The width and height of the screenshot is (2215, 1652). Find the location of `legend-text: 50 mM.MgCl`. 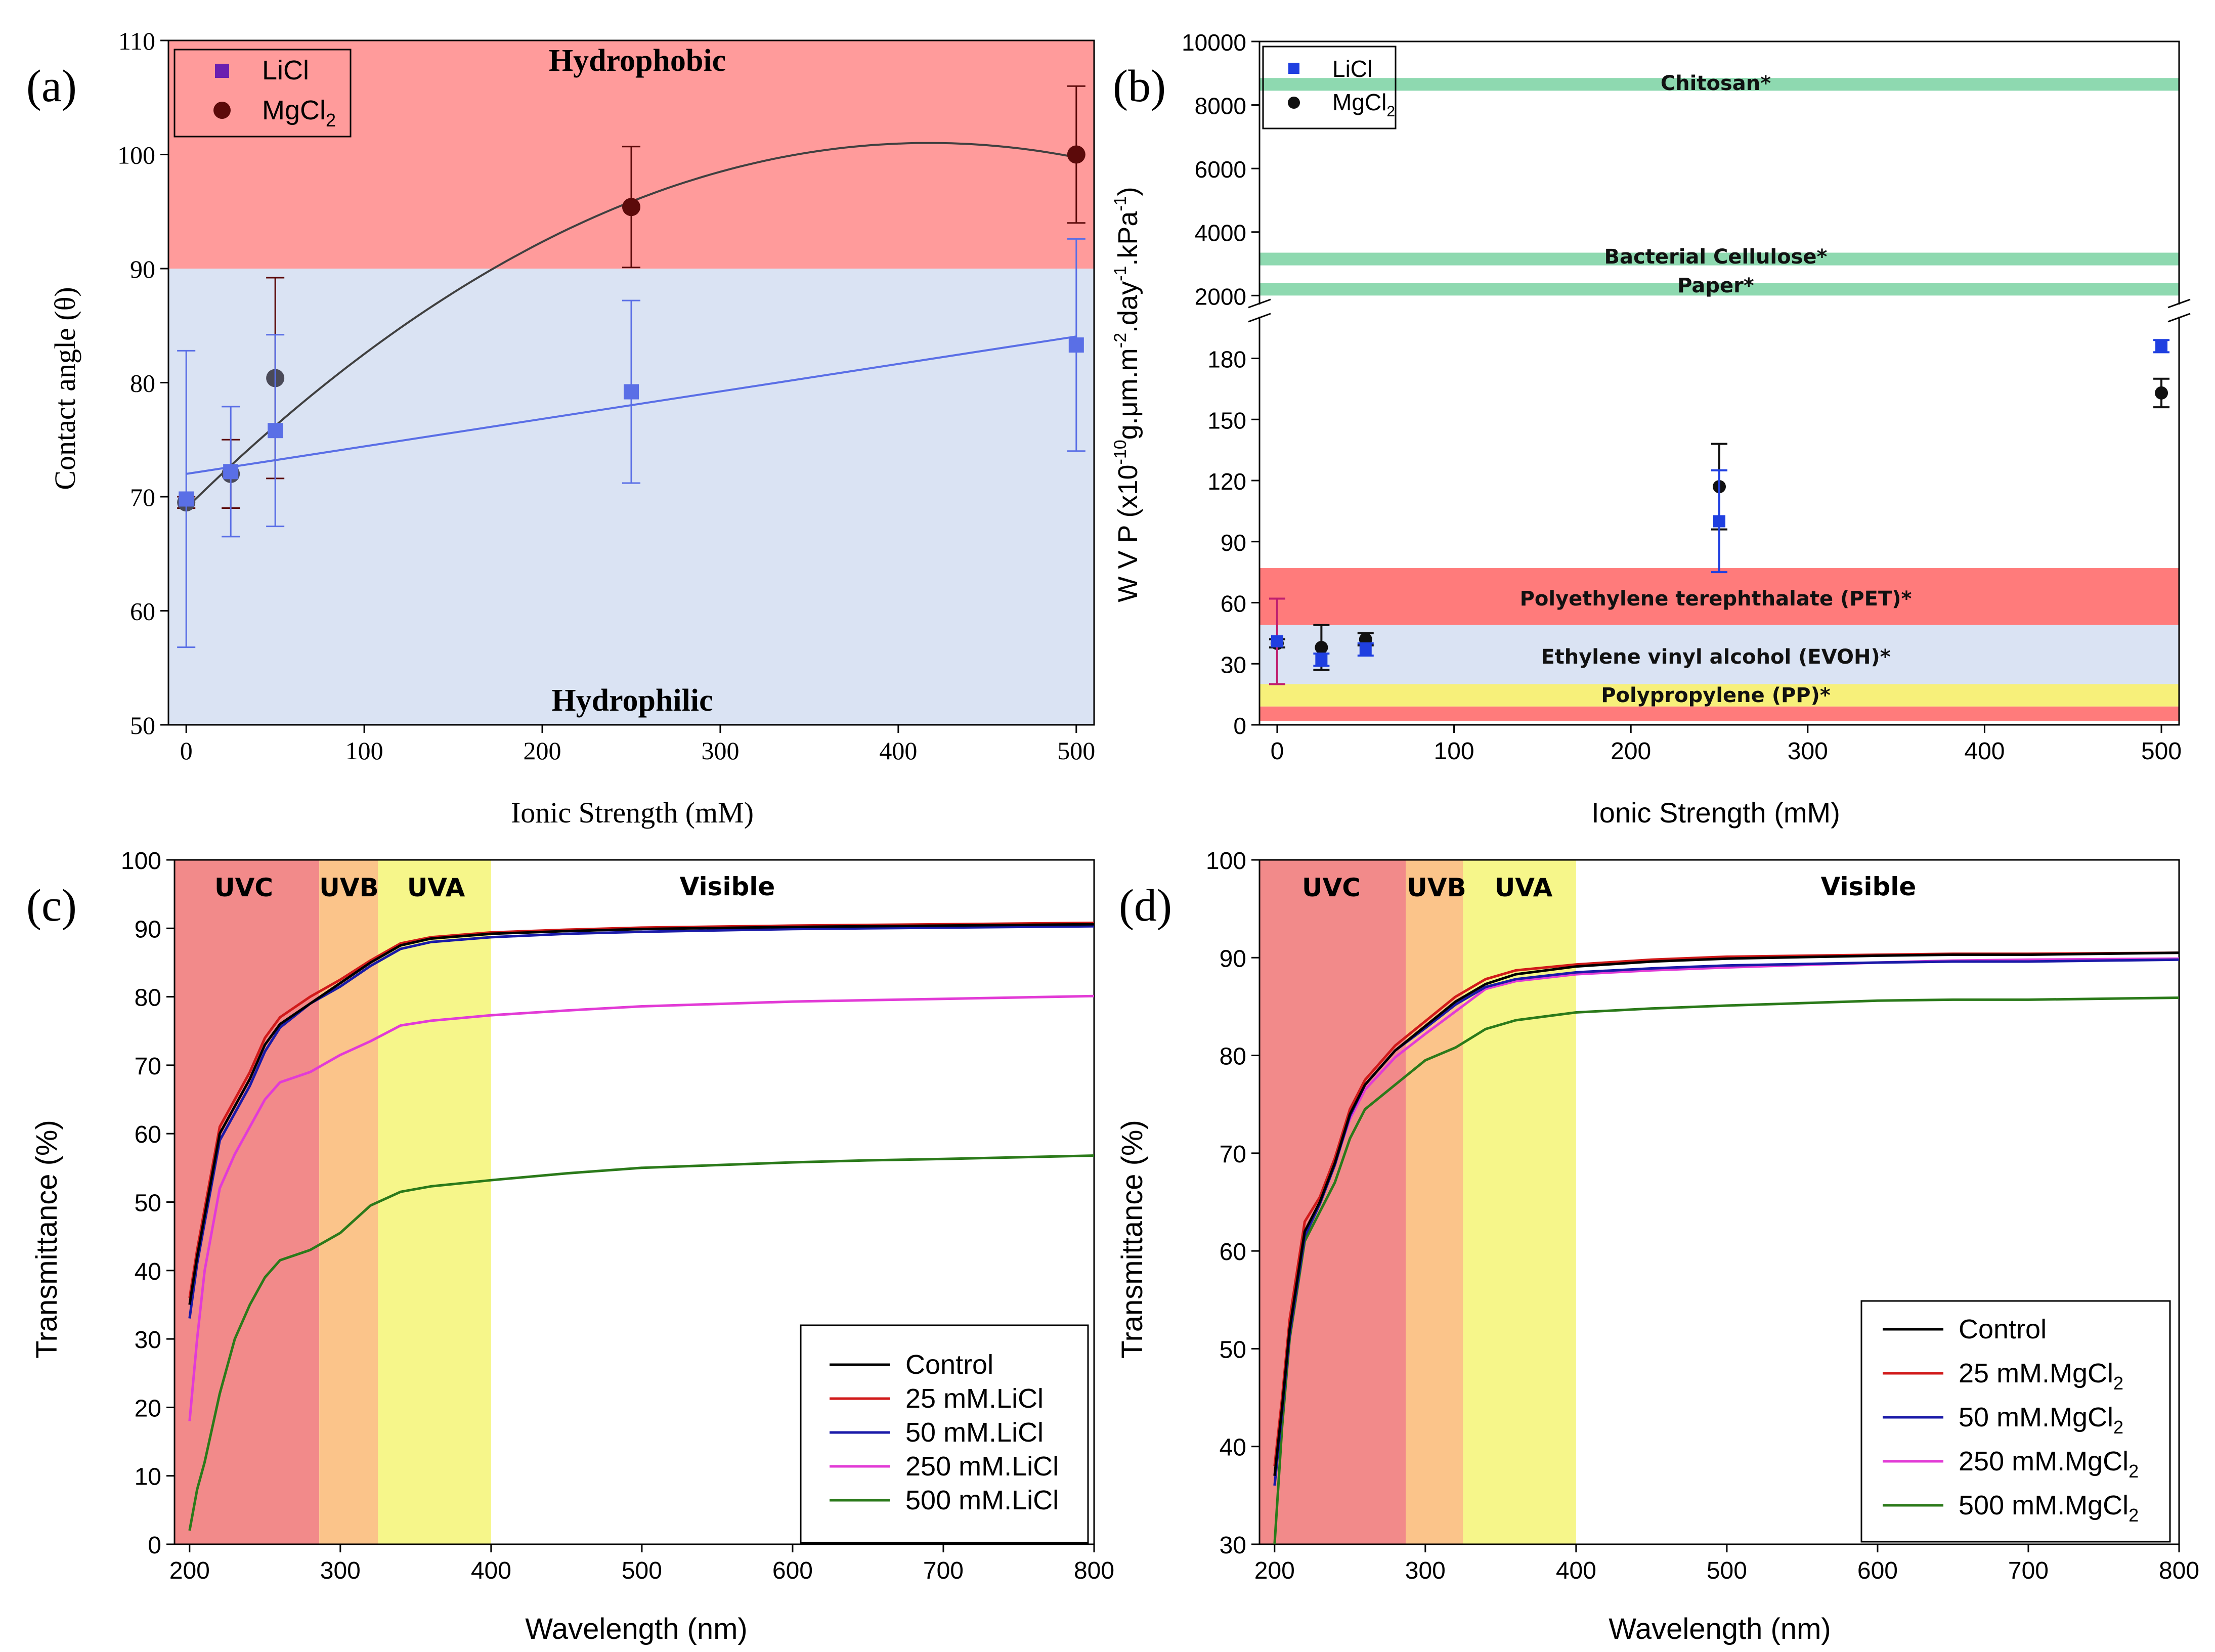

legend-text: 50 mM.MgCl is located at coordinates (2036, 1417).